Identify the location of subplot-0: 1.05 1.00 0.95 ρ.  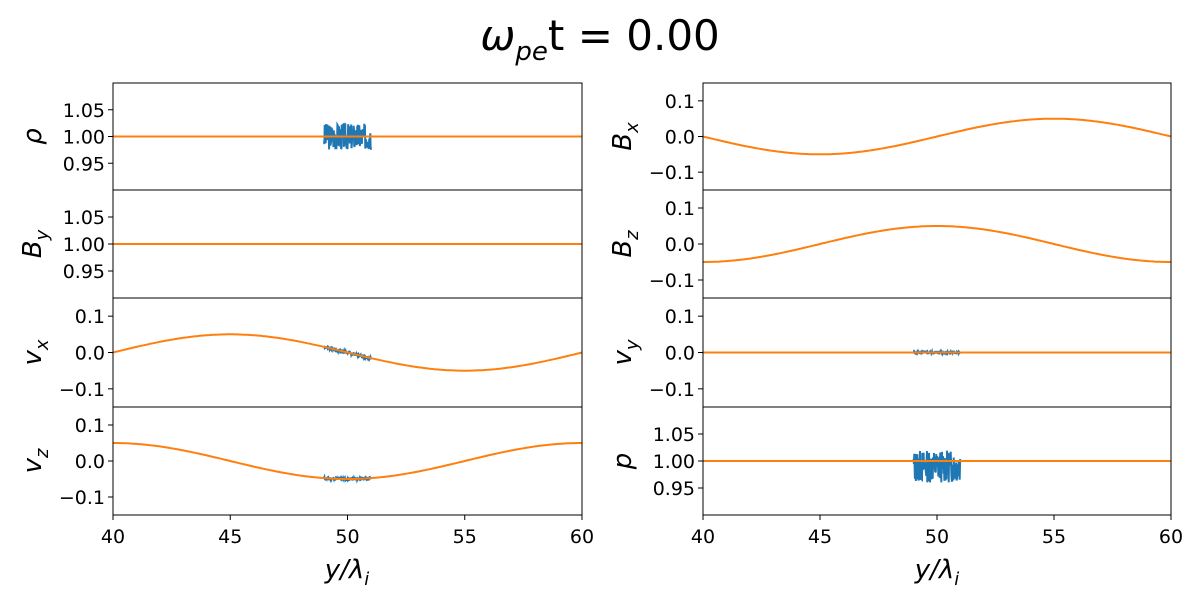
(300, 136).